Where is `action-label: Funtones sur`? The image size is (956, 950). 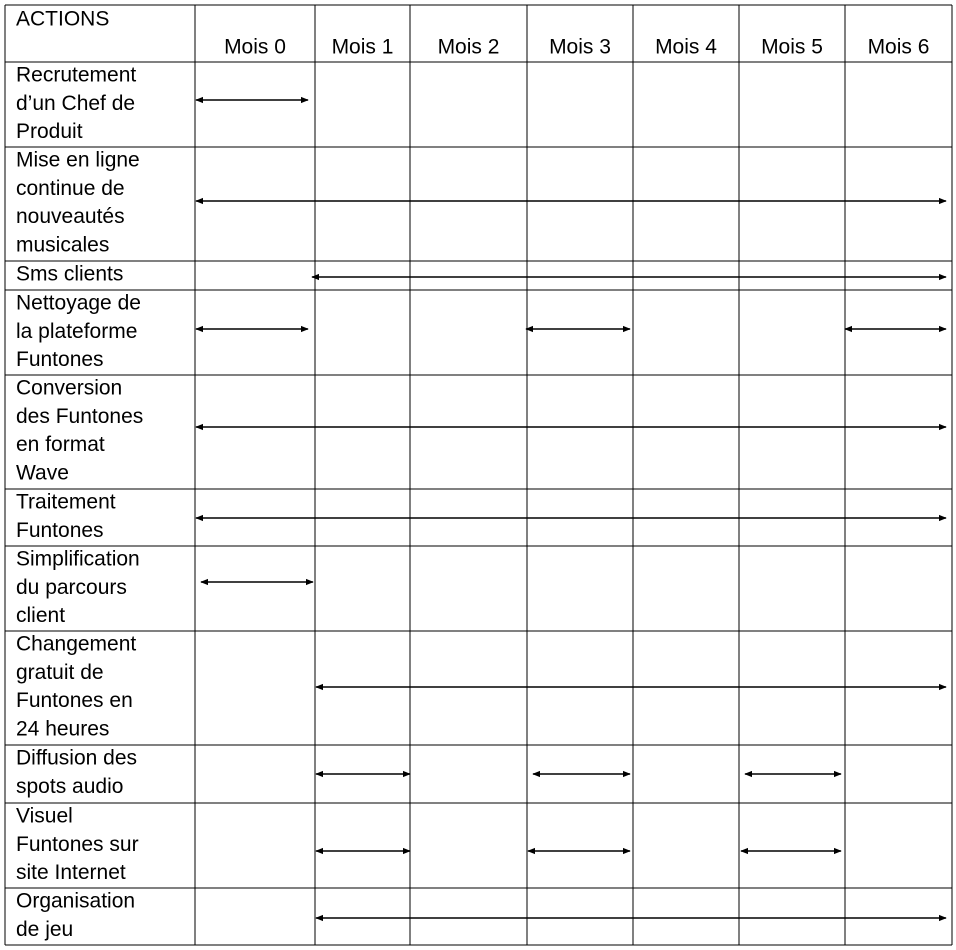 action-label: Funtones sur is located at coordinates (77, 844).